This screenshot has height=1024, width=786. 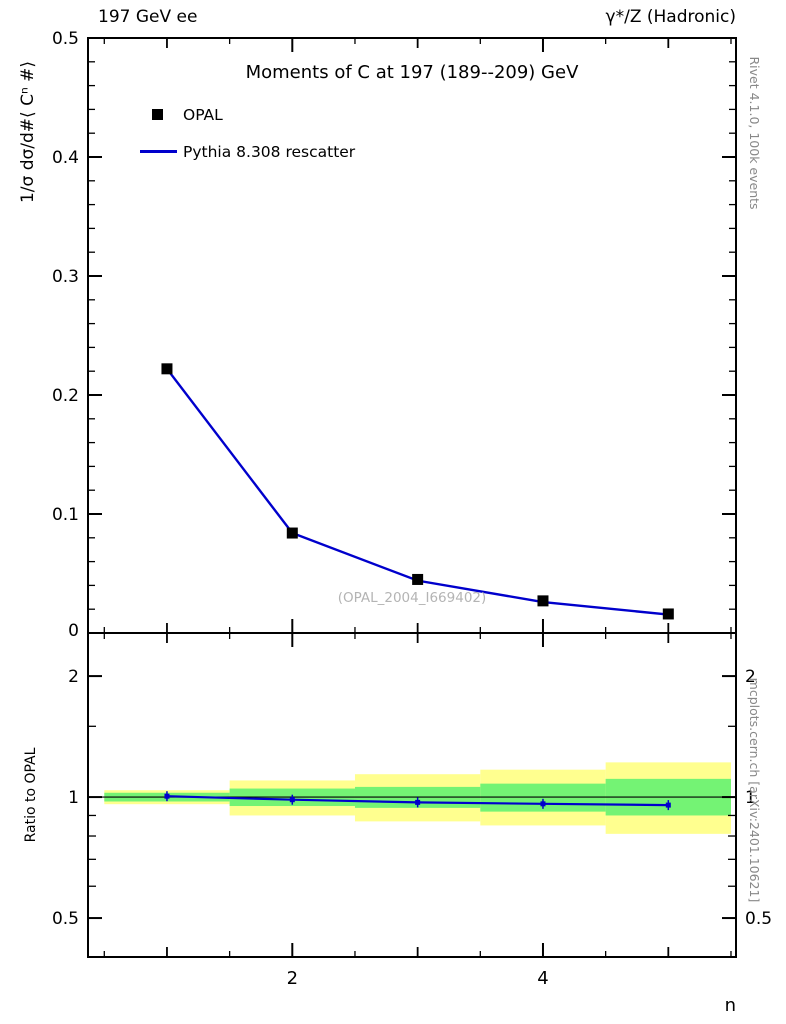 I want to click on y-axis-label-ratio: Ratio to OPAL, so click(x=31, y=795).